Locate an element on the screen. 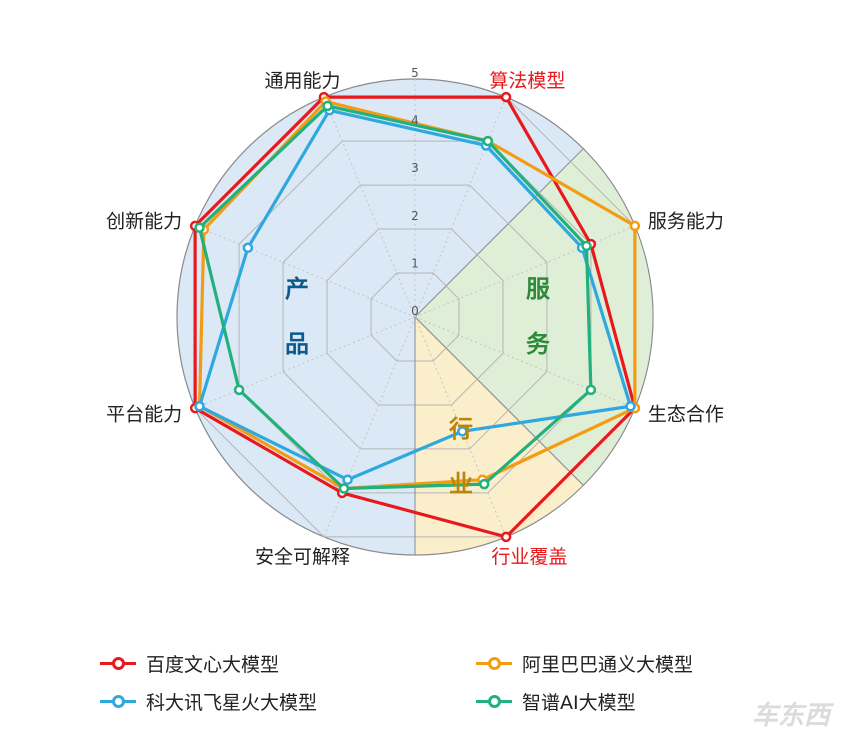 This screenshot has height=740, width=850. tick-label: 5 is located at coordinates (415, 73).